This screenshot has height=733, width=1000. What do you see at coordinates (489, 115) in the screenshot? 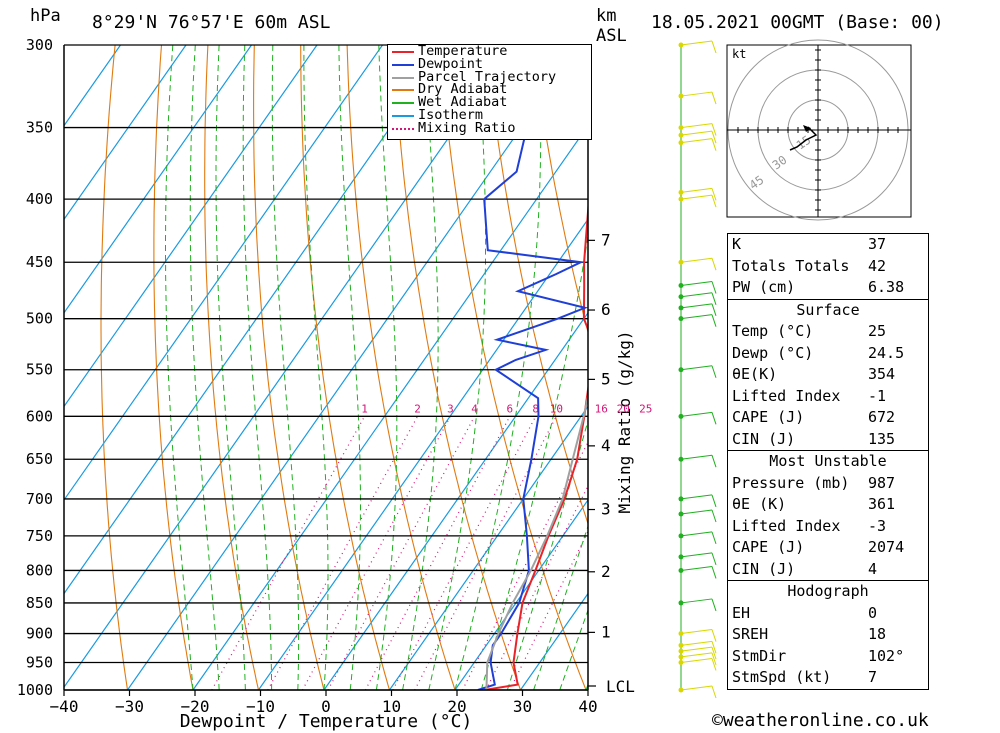
I see `legend-item-isotherm: Isotherm` at bounding box center [489, 115].